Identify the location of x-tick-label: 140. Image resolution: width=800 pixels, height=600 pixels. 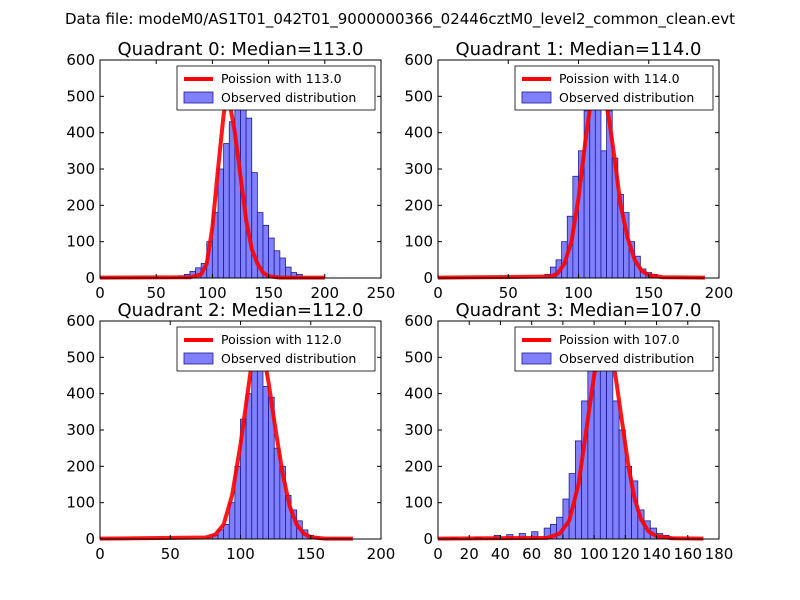
(656, 554).